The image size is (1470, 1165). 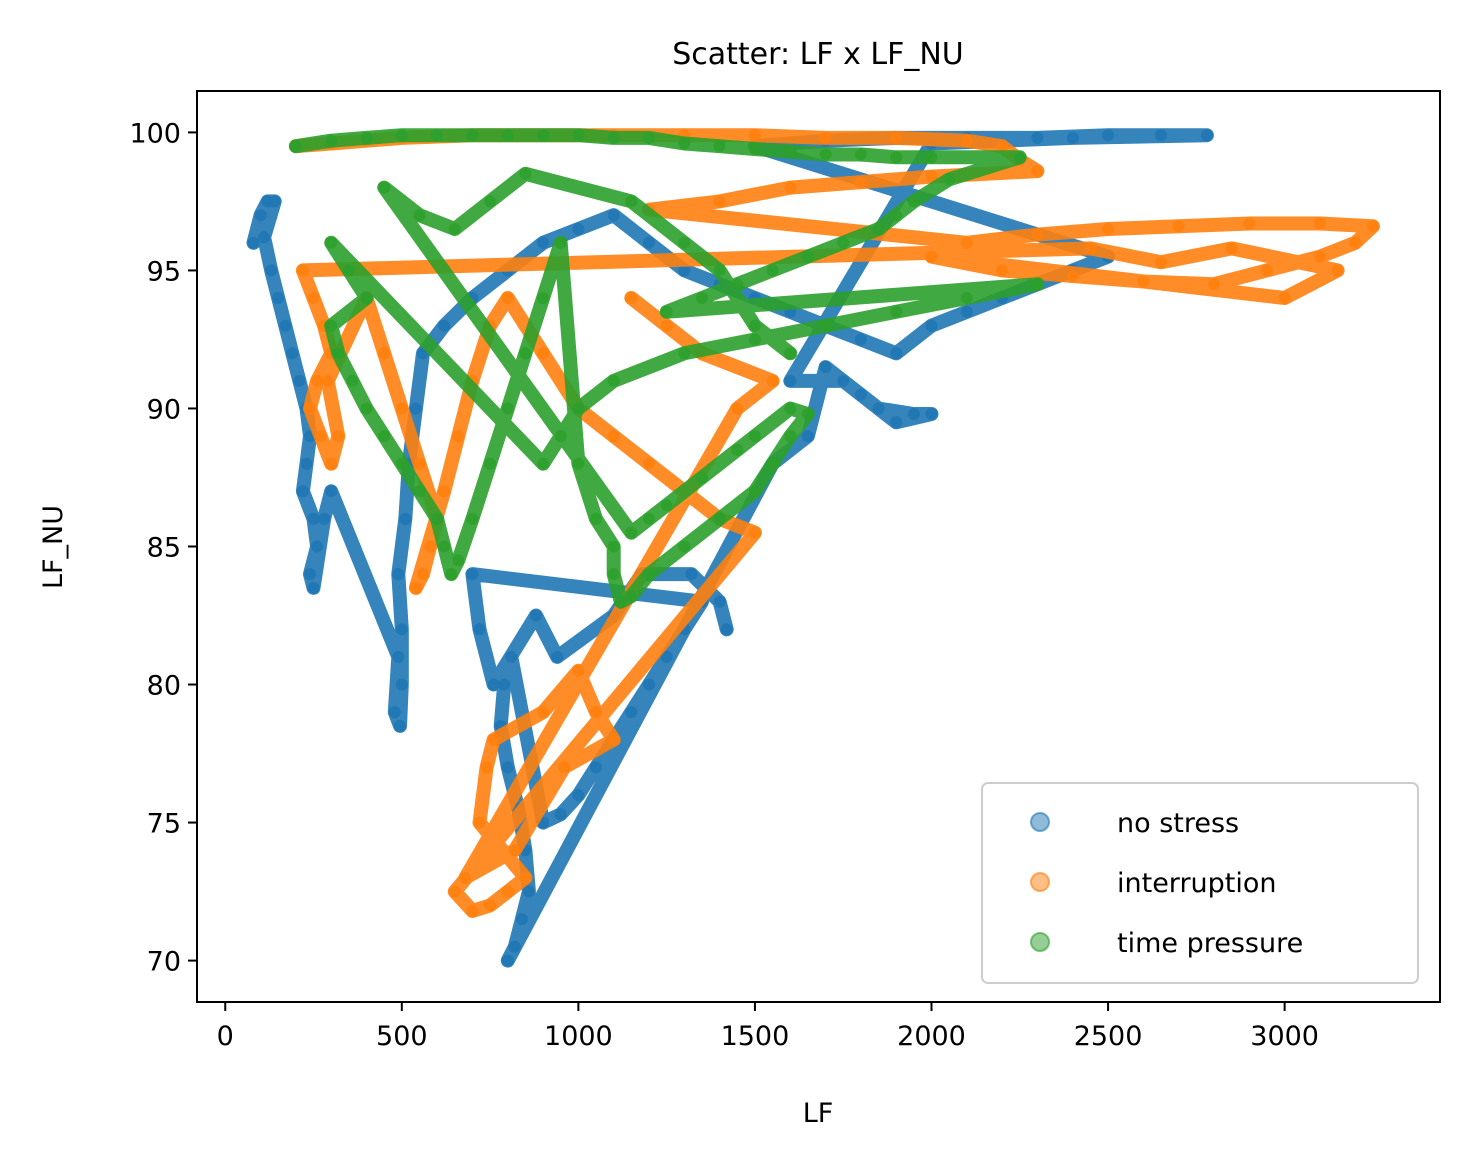 I want to click on x-tick-label: 3000, so click(x=1284, y=1036).